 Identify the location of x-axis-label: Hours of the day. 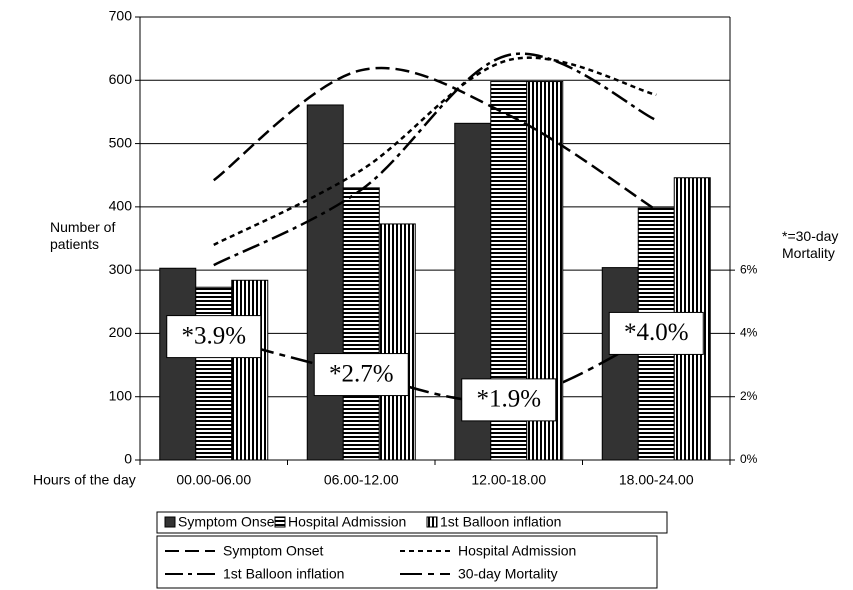
(84, 480).